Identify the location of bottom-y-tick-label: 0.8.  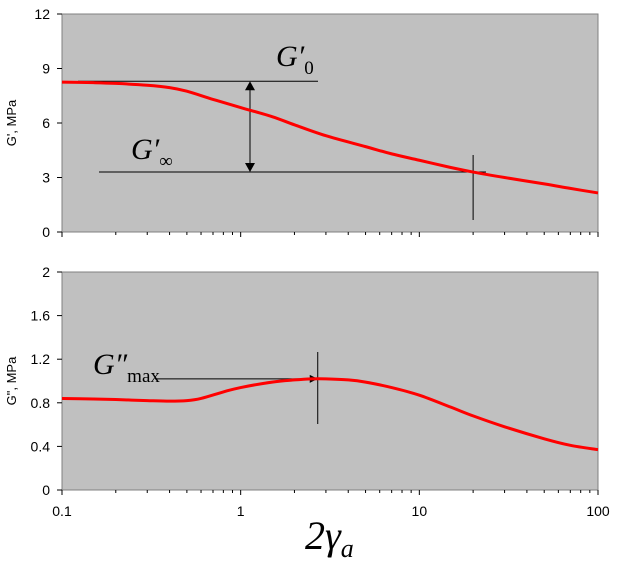
(41, 403).